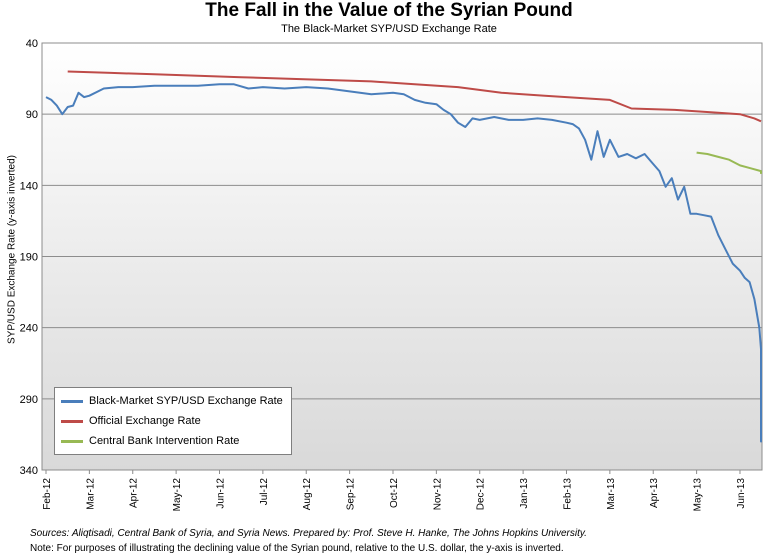  I want to click on x-tick-label: Jul-12, so click(264, 492).